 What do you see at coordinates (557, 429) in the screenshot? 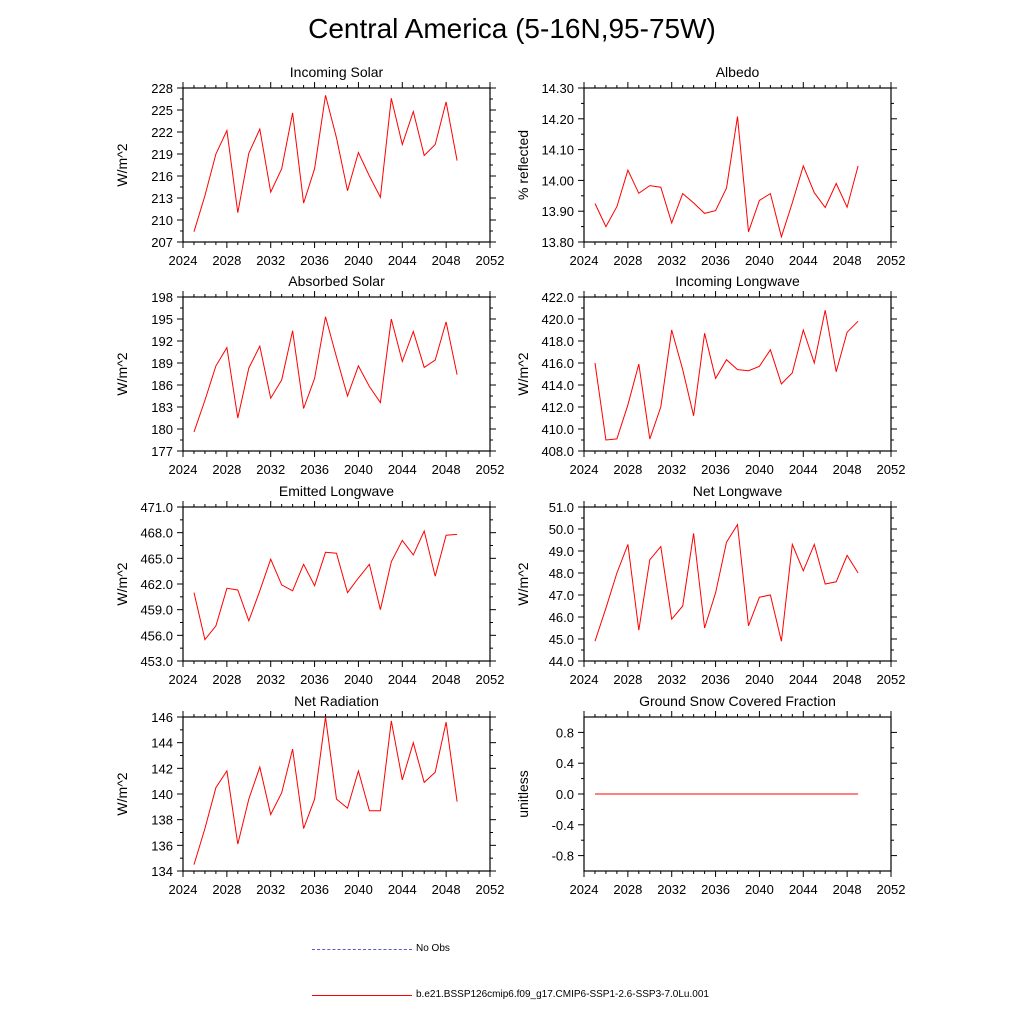
I see `y-tick-label: 410.0` at bounding box center [557, 429].